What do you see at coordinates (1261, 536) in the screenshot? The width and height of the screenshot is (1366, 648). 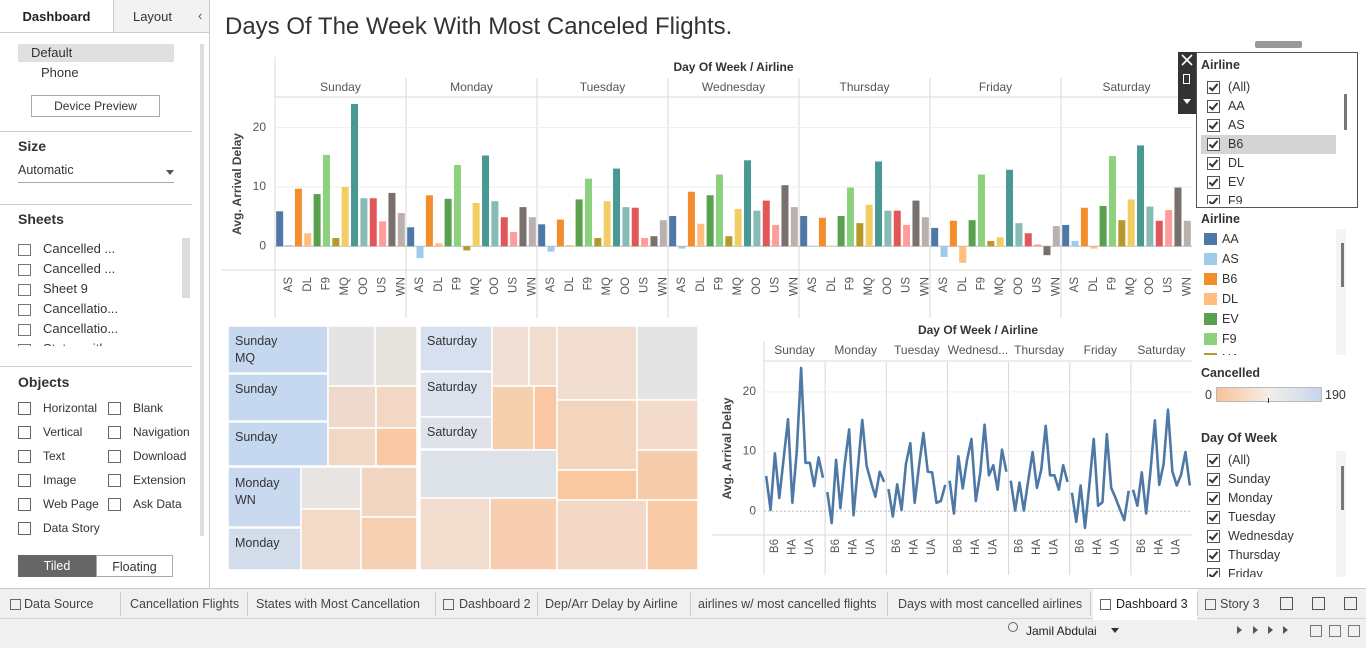 I see `filter-item: Wednesday` at bounding box center [1261, 536].